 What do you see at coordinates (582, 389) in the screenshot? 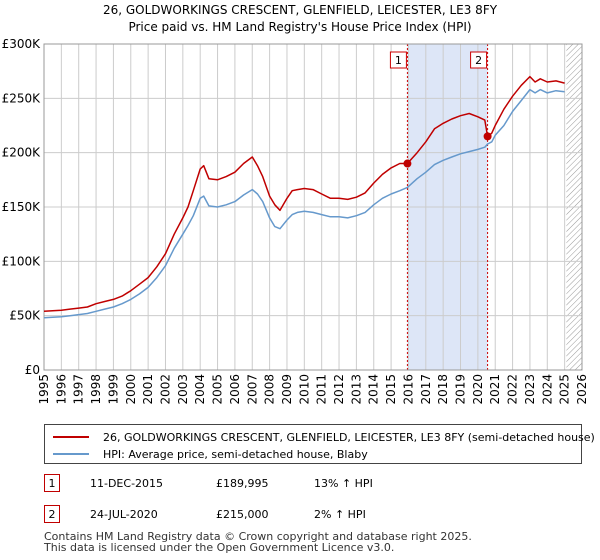
I see `x-tick-label: 2026` at bounding box center [582, 389].